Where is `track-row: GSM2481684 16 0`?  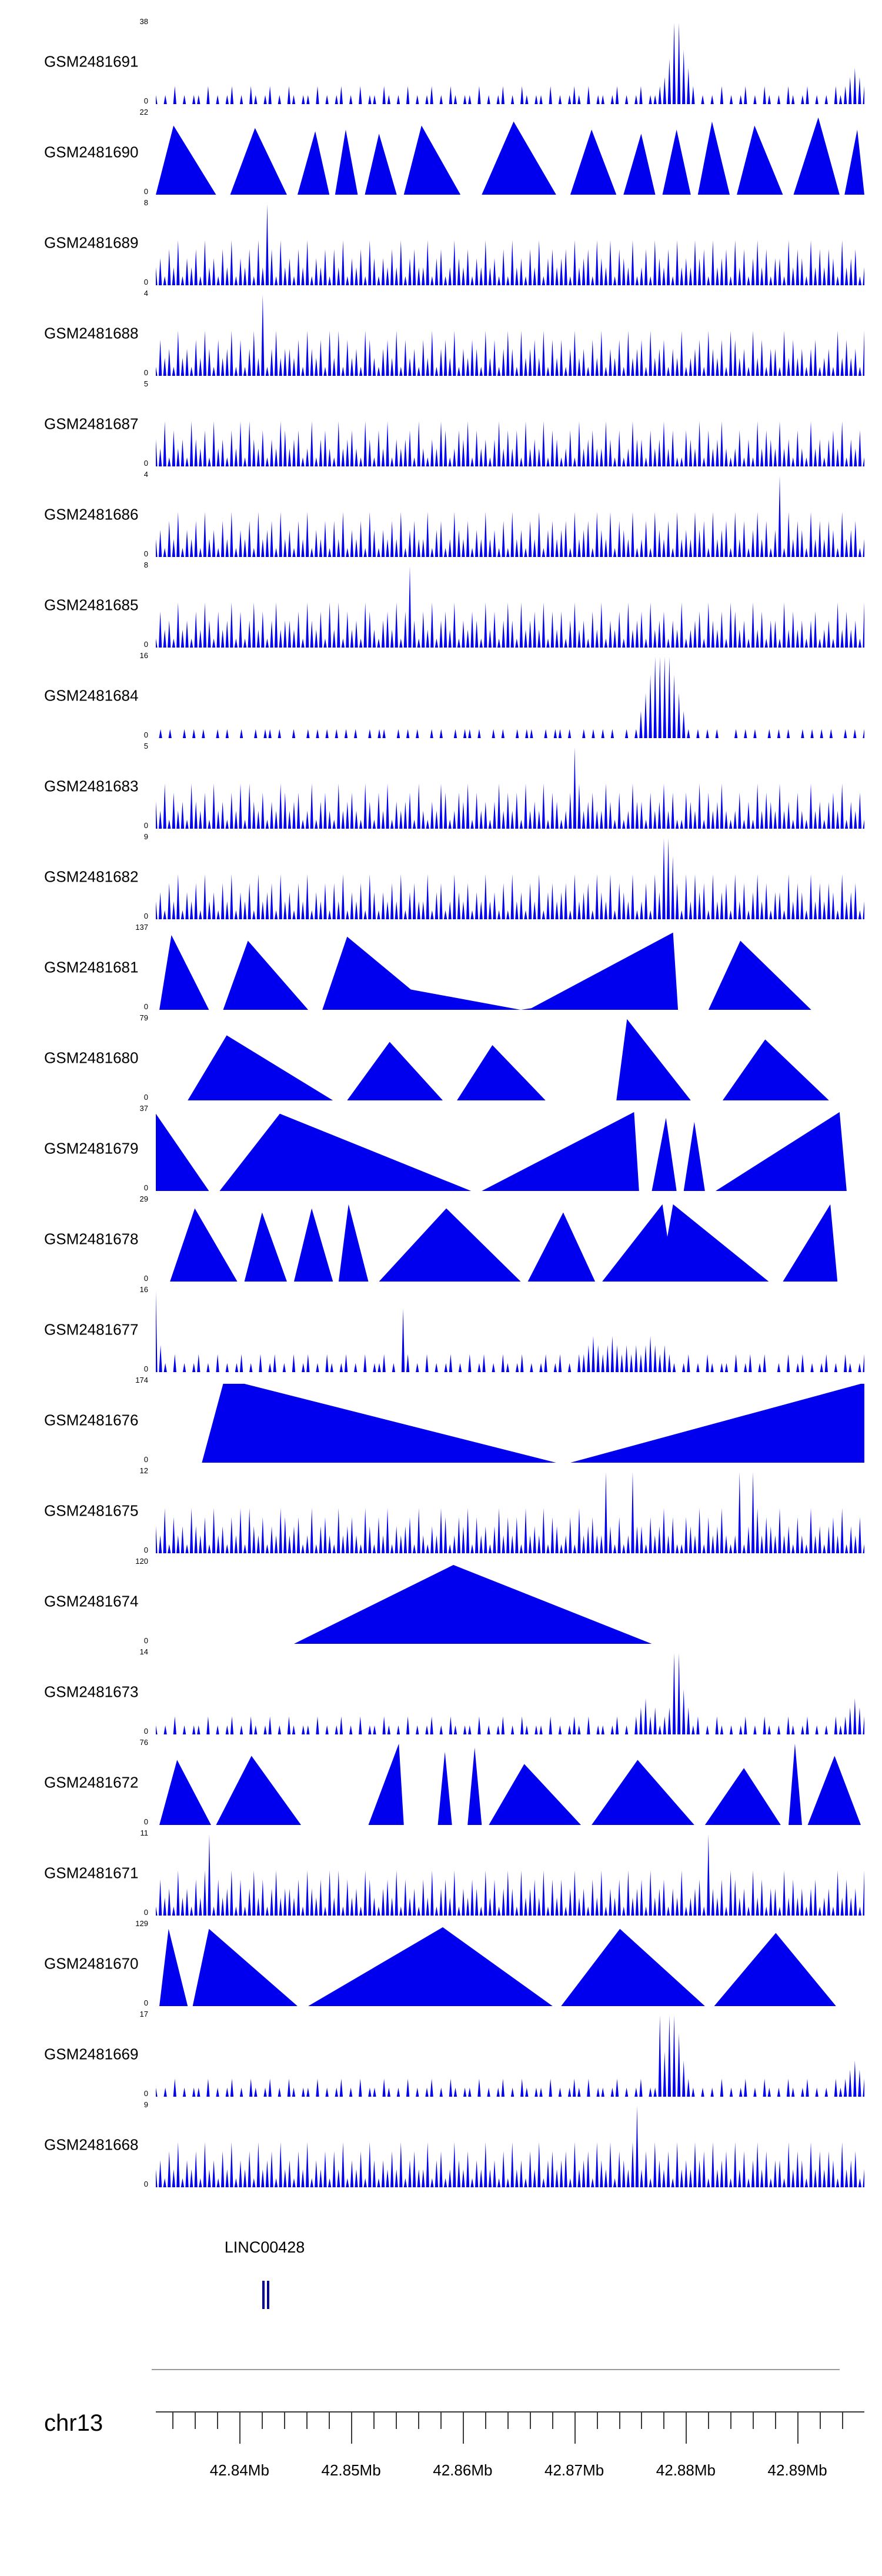 track-row: GSM2481684 16 0 is located at coordinates (441, 695).